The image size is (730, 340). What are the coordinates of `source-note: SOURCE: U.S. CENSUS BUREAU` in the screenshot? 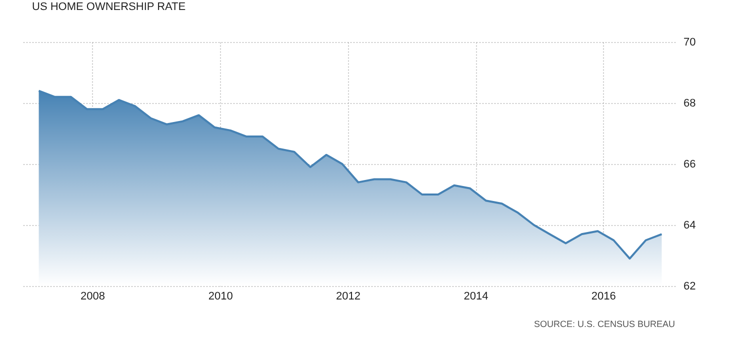 It's located at (604, 324).